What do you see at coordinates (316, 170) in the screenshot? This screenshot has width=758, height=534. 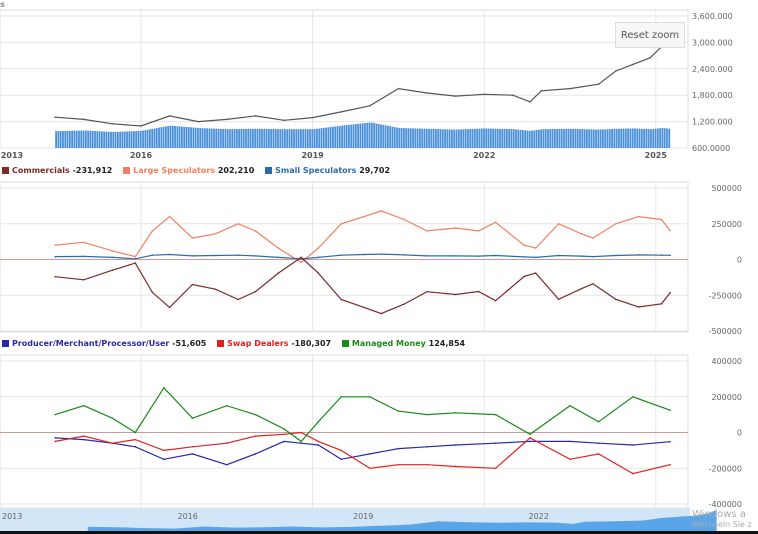 I see `legend-small-speculators: Small Speculators` at bounding box center [316, 170].